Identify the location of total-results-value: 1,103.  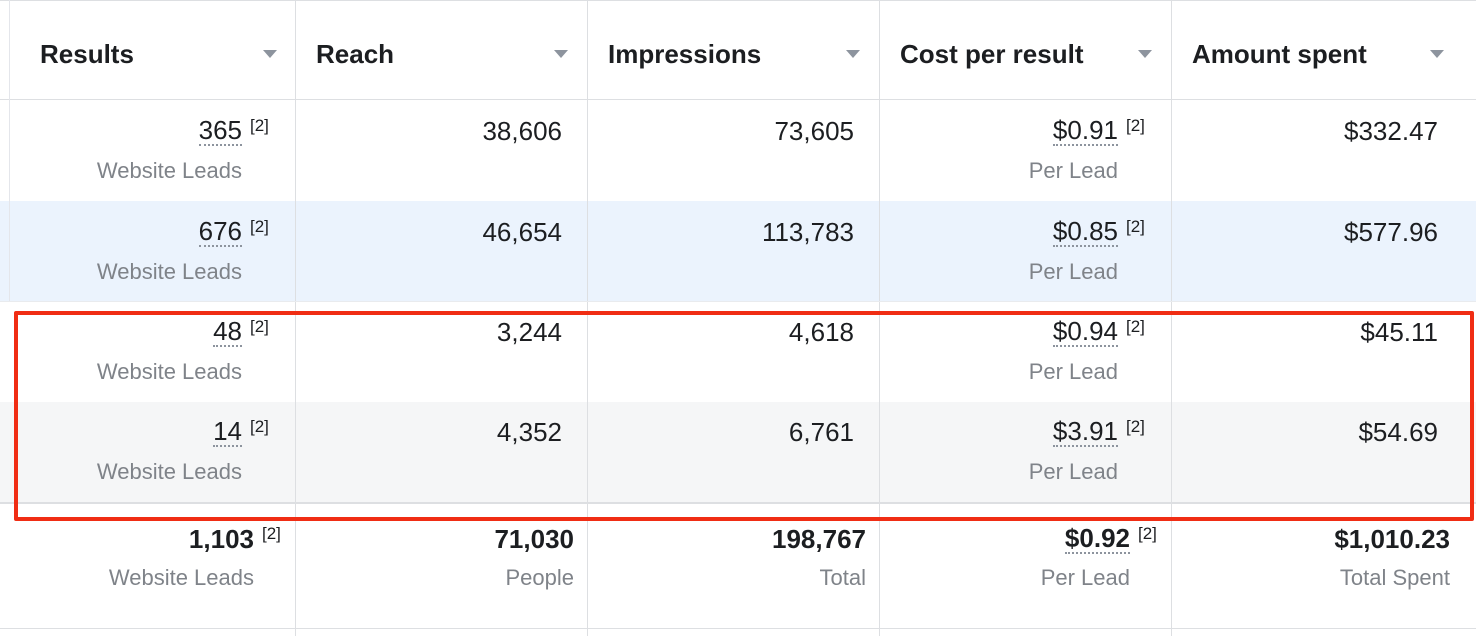
(221, 539).